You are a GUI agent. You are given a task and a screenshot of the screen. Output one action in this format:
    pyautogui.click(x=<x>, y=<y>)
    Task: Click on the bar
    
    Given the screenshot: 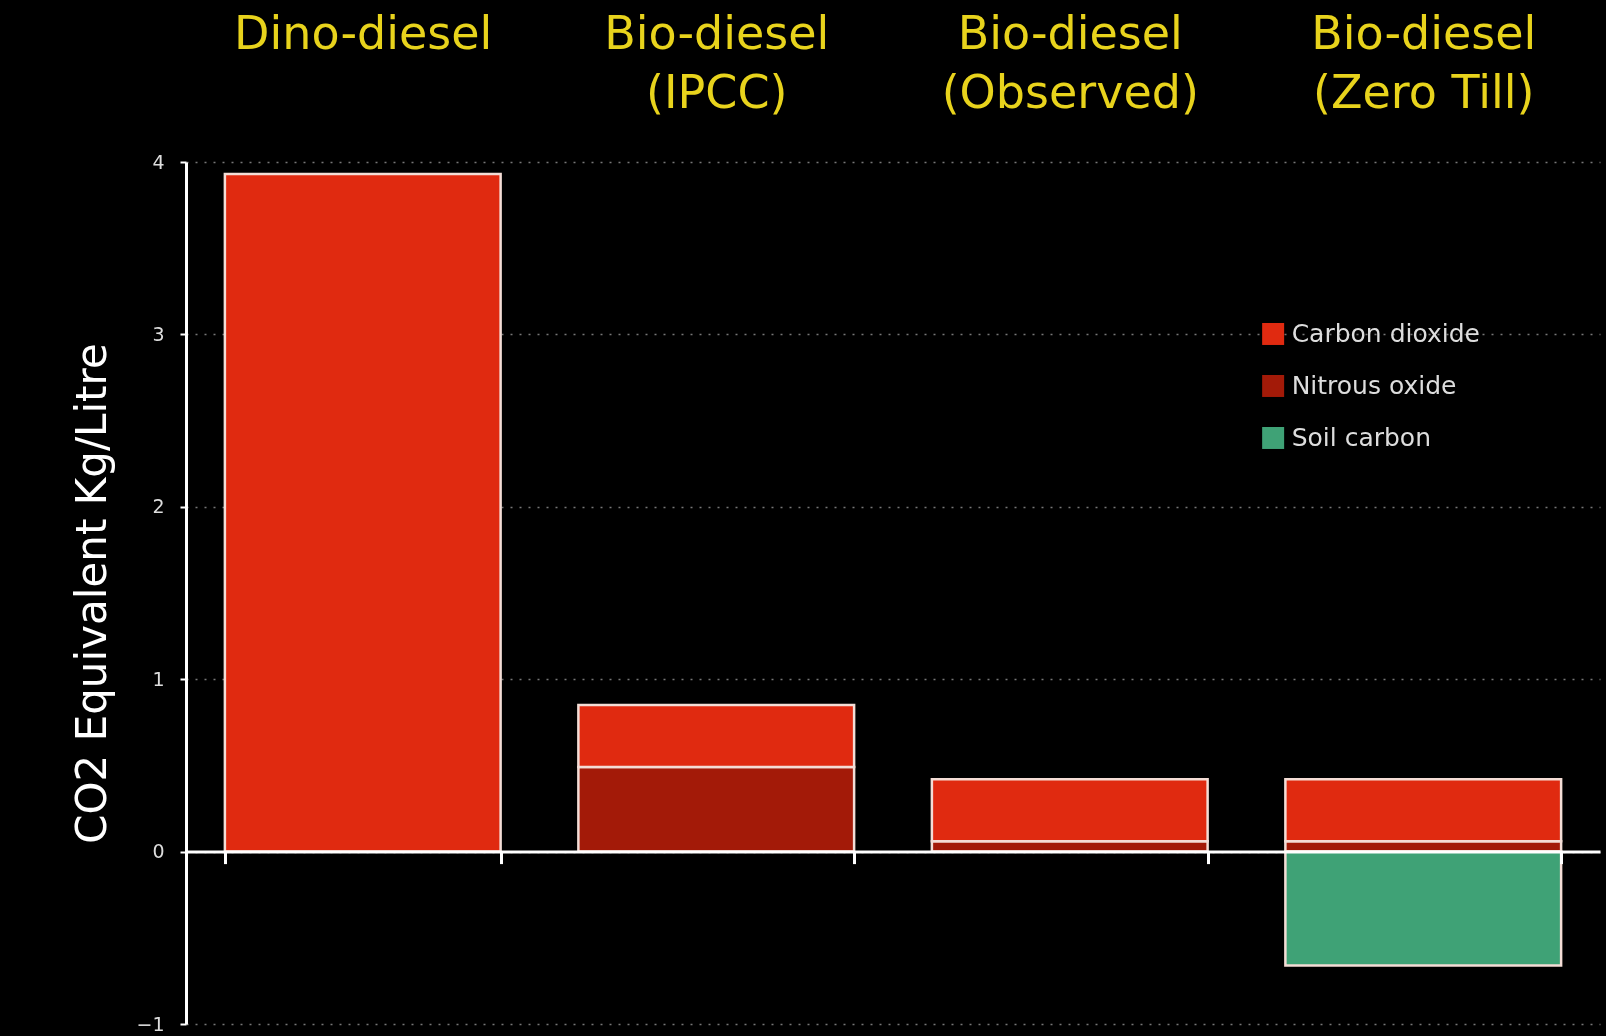 What is the action you would take?
    pyautogui.click(x=362, y=512)
    